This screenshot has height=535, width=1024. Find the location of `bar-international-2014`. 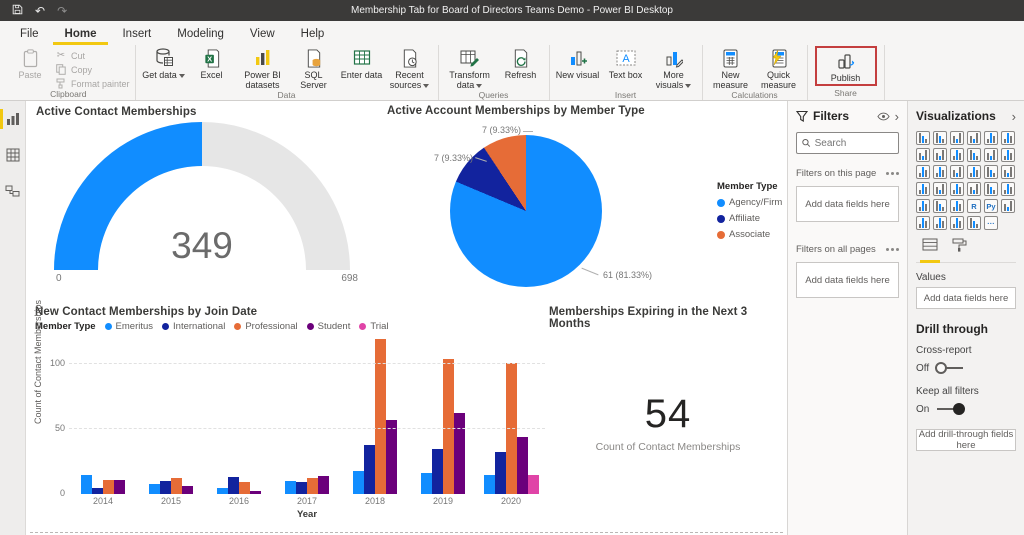

bar-international-2014 is located at coordinates (97, 490).